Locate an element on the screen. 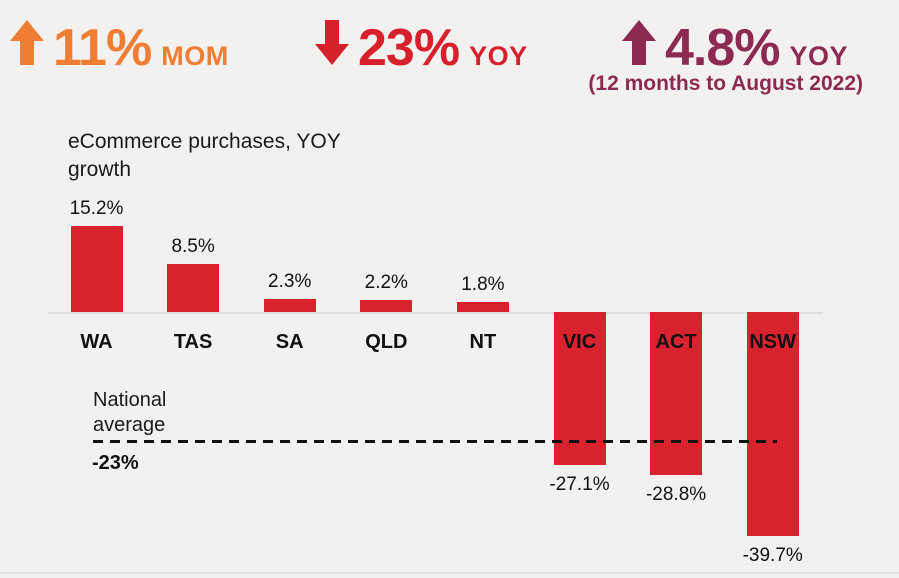 This screenshot has height=578, width=899. stat-mom: 11% MOM is located at coordinates (119, 47).